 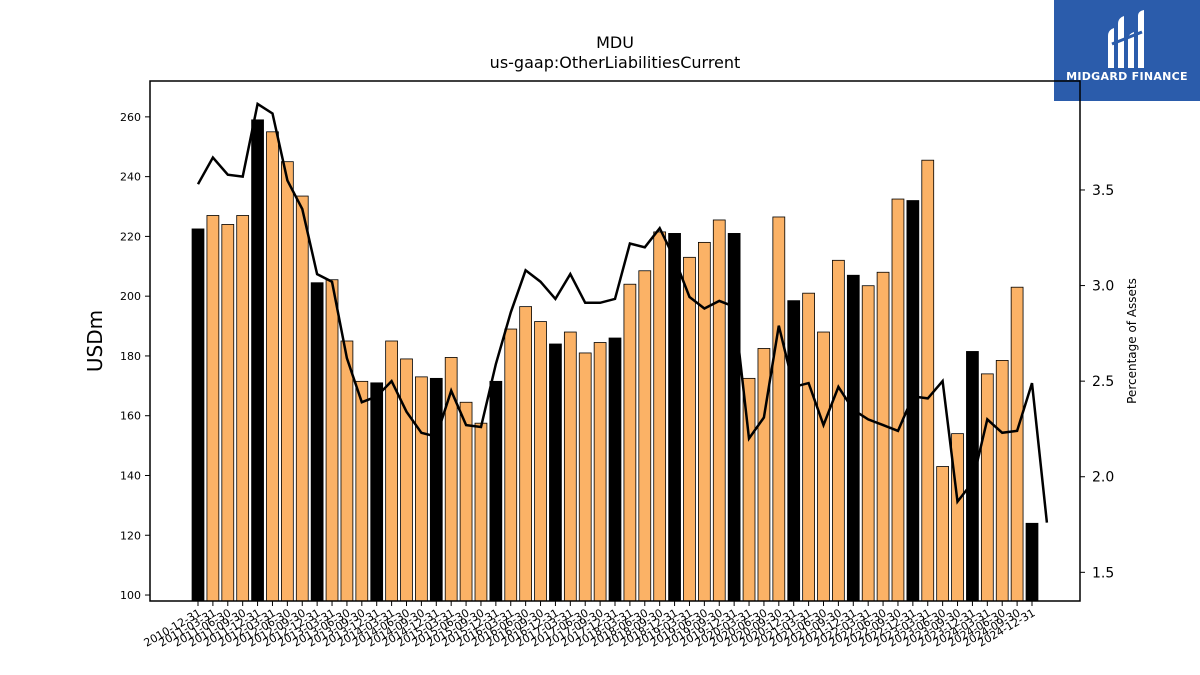 I want to click on y-axis-label: USDm, so click(x=95, y=341).